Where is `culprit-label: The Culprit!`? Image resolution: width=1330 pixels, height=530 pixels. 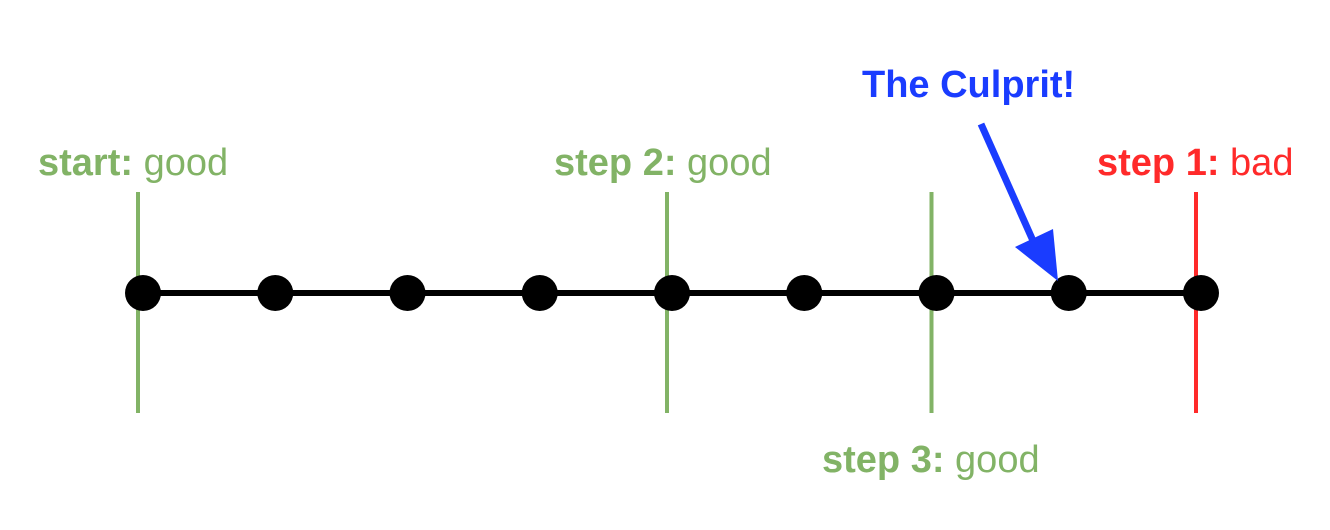 culprit-label: The Culprit! is located at coordinates (969, 85).